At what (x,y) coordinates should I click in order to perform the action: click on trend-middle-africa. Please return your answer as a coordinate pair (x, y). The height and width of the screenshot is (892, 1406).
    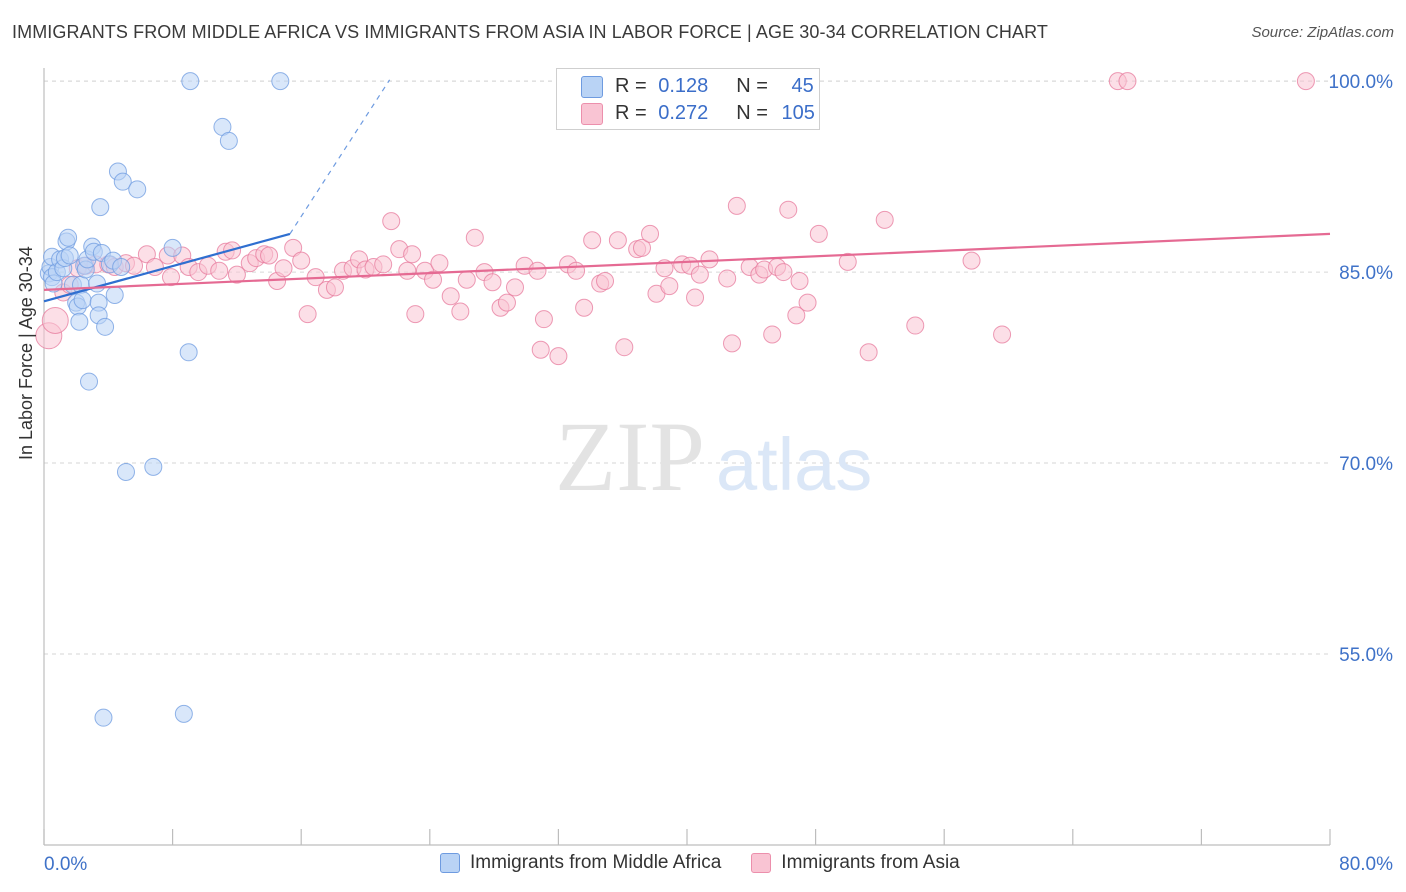
    Looking at the image, I should click on (167, 267).